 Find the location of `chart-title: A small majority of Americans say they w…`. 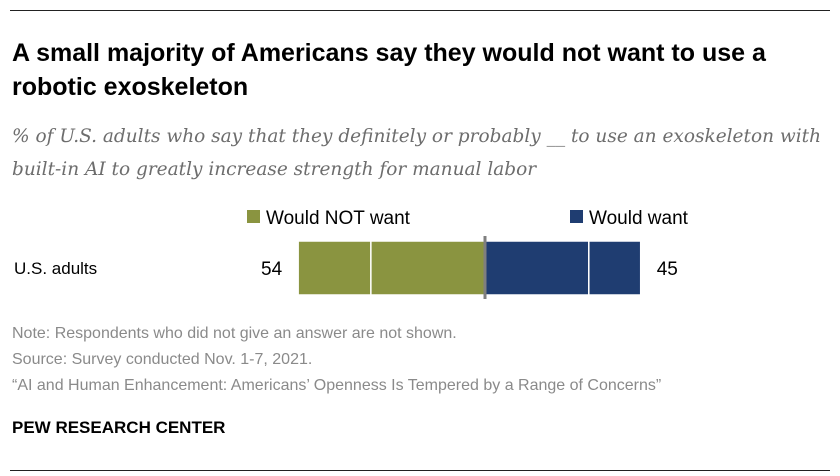

chart-title: A small majority of Americans say they w… is located at coordinates (389, 70).